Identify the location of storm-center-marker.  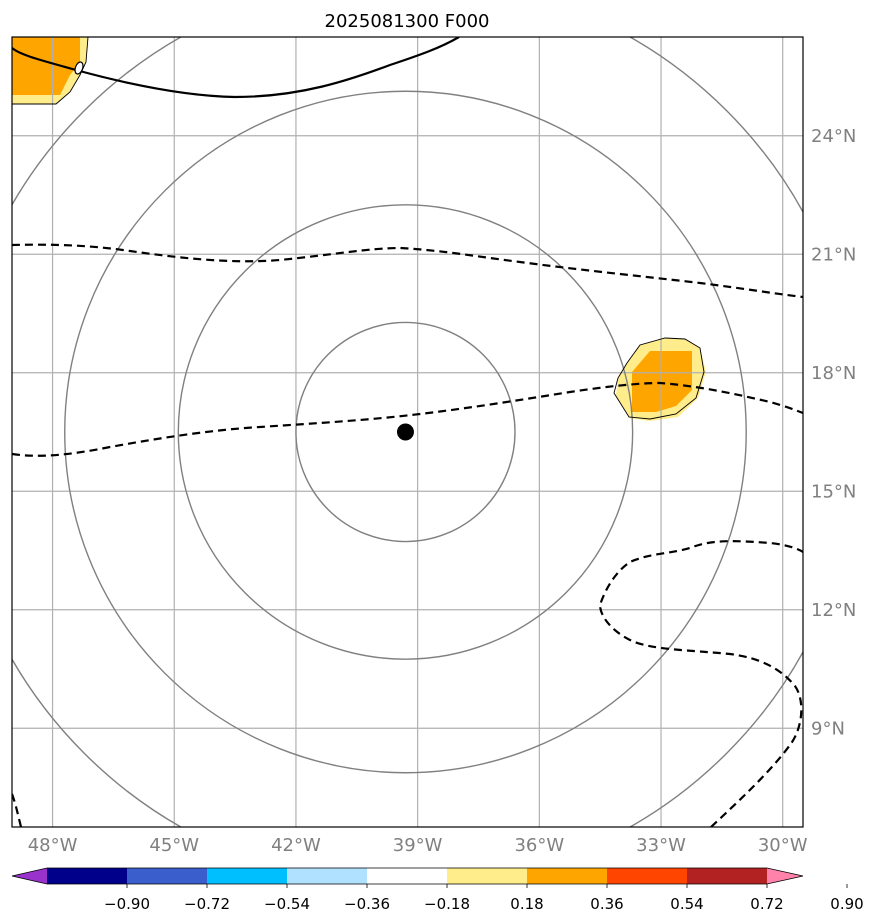
(405, 432).